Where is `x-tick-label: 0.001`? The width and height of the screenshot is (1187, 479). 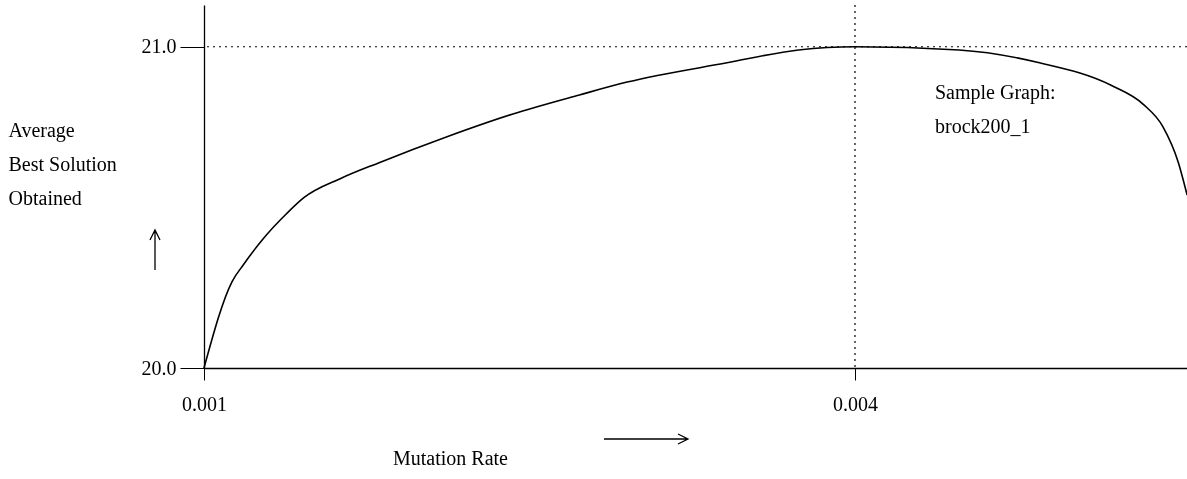
x-tick-label: 0.001 is located at coordinates (204, 403).